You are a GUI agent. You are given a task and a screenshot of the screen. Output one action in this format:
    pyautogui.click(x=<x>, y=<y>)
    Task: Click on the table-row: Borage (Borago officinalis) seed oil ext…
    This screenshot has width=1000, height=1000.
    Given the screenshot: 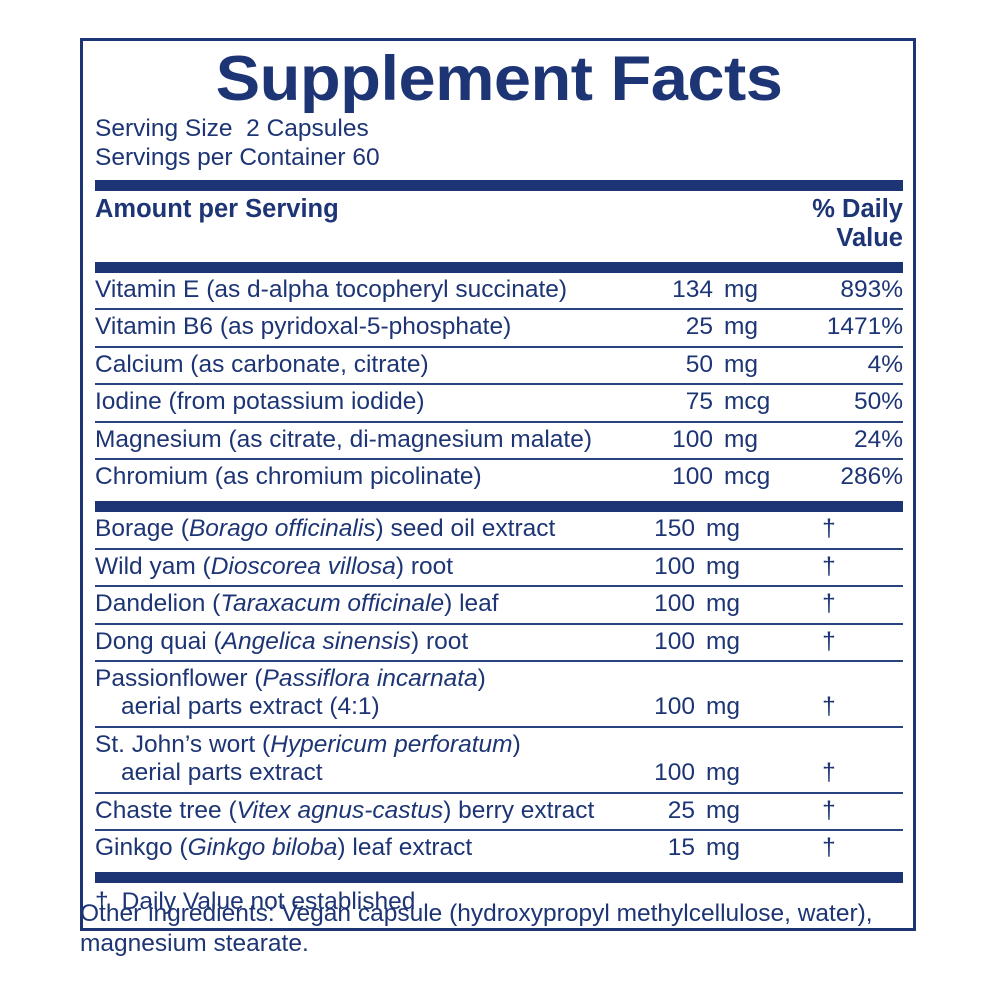 What is the action you would take?
    pyautogui.click(x=499, y=529)
    